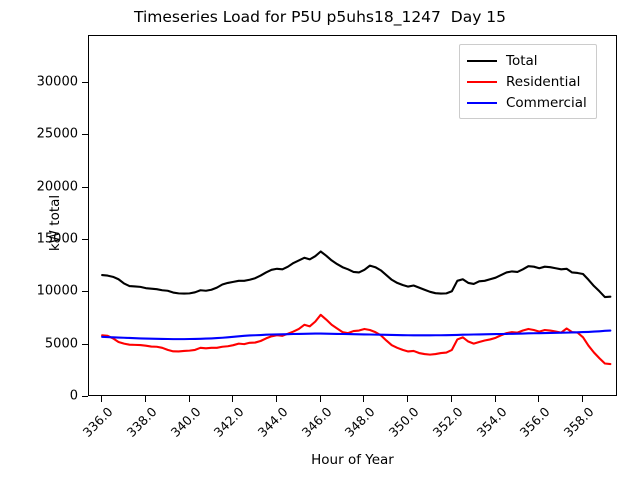  I want to click on legend-label: Total, so click(522, 60).